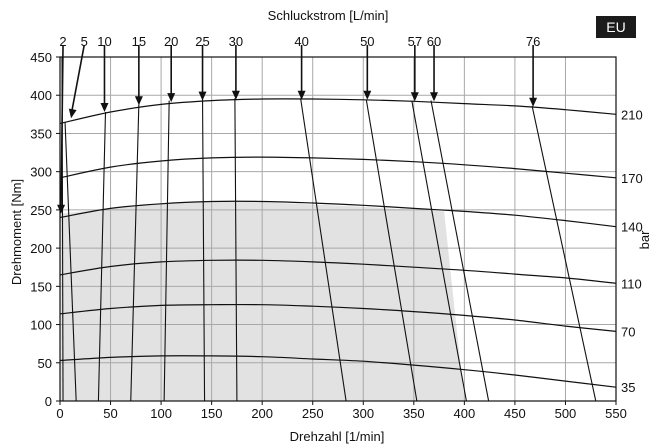  What do you see at coordinates (262, 413) in the screenshot?
I see `x-tick-label: 200` at bounding box center [262, 413].